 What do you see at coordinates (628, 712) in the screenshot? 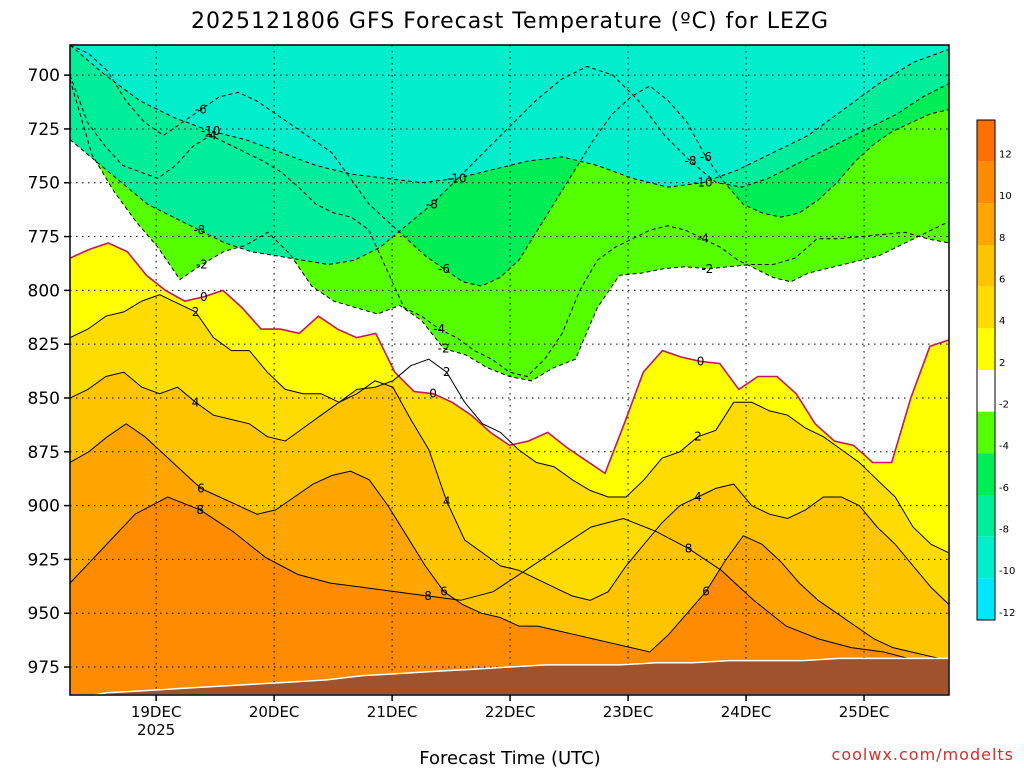
I see `xtick-label-23DEC: 23DEC` at bounding box center [628, 712].